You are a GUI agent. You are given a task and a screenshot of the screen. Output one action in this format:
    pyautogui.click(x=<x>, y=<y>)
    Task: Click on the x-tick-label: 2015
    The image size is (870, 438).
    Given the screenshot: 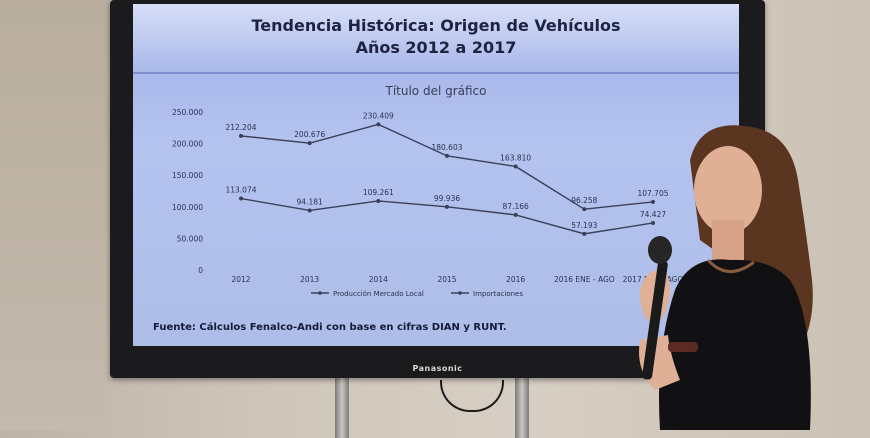 What is the action you would take?
    pyautogui.click(x=446, y=279)
    